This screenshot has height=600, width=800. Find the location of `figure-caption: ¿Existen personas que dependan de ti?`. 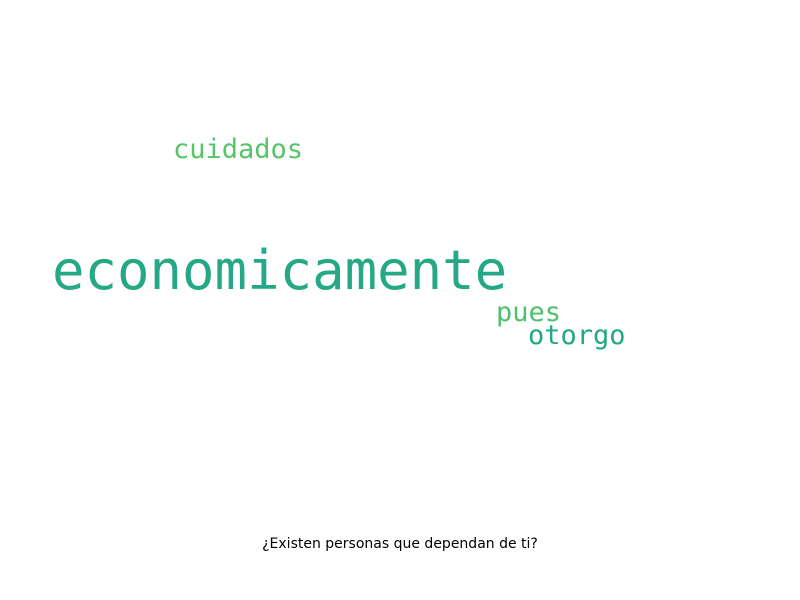

figure-caption: ¿Existen personas que dependan de ti? is located at coordinates (400, 544).